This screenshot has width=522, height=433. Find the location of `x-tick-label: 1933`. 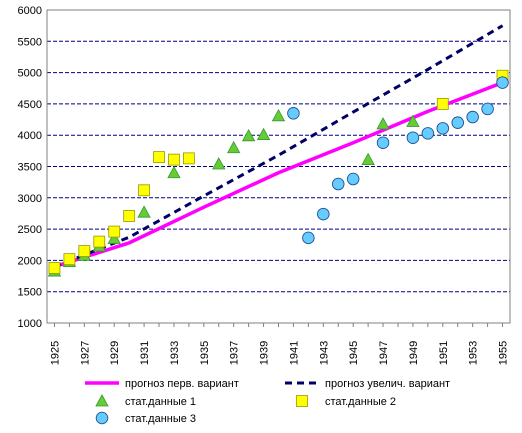

x-tick-label: 1933 is located at coordinates (175, 353).